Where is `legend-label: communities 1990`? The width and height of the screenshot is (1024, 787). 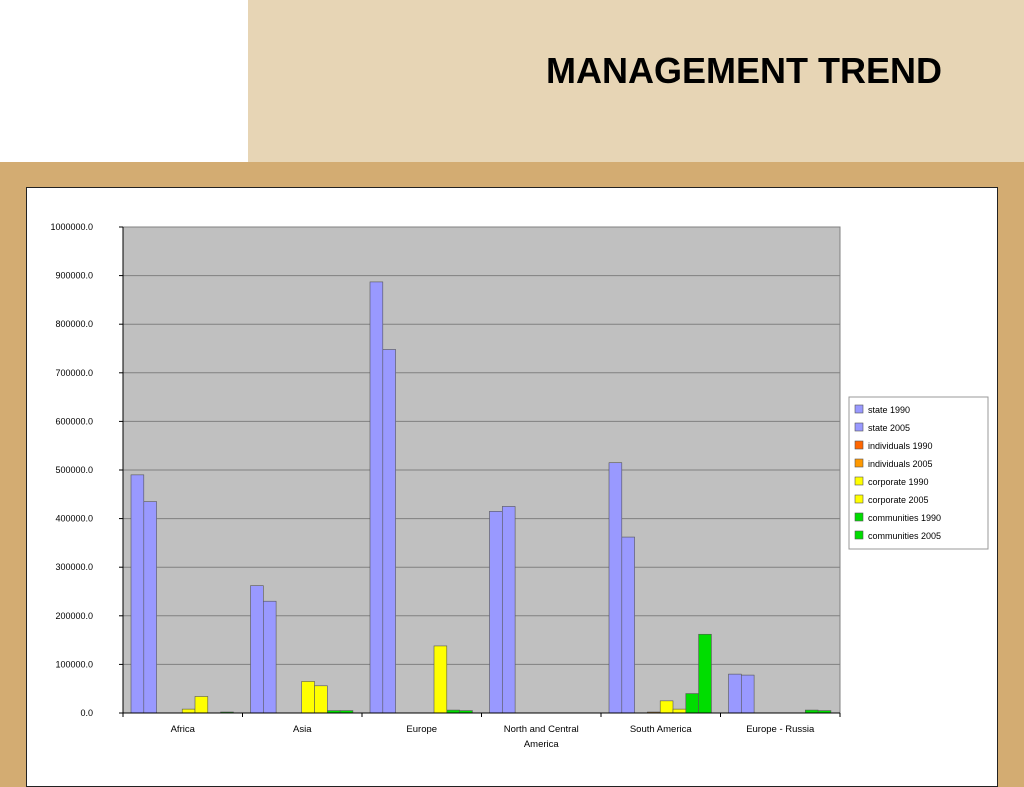 legend-label: communities 1990 is located at coordinates (904, 518).